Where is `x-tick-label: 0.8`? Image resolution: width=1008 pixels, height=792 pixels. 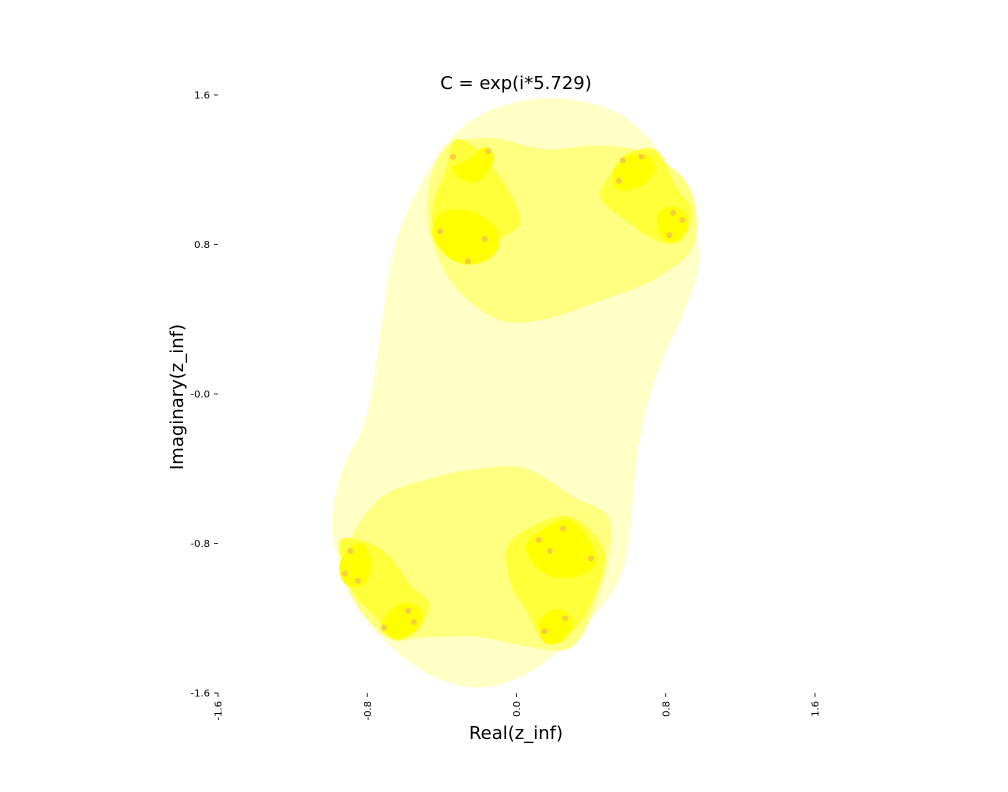
x-tick-label: 0.8 is located at coordinates (666, 709).